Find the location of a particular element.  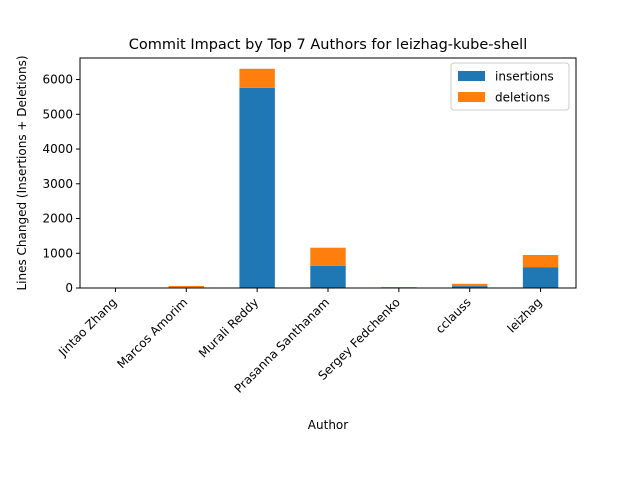

y-axis-label: Lines Changed (Insertions + Deletions) is located at coordinates (22, 172).